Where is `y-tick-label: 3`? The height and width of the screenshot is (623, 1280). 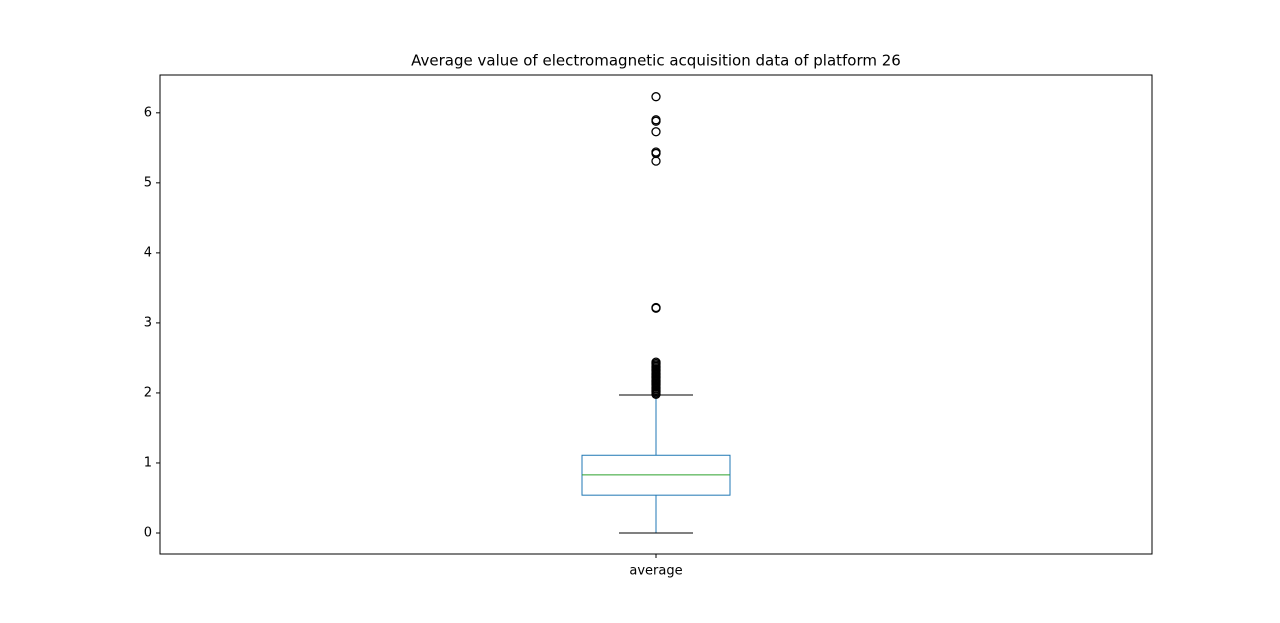
y-tick-label: 3 is located at coordinates (148, 322).